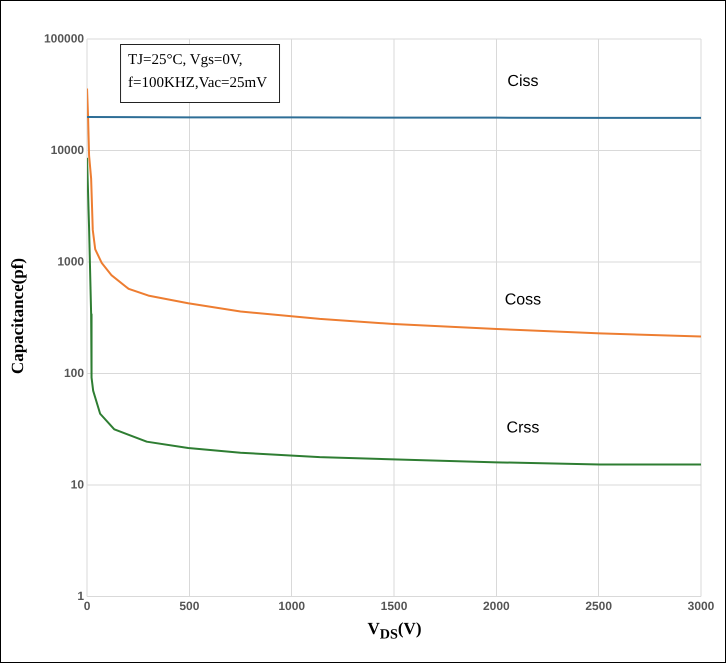 The image size is (726, 663). Describe the element at coordinates (18, 316) in the screenshot. I see `y-axis-title: Capacitance(pf)` at that location.